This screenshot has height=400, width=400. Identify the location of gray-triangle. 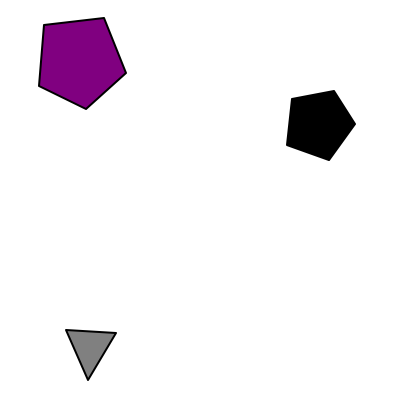
(91, 355).